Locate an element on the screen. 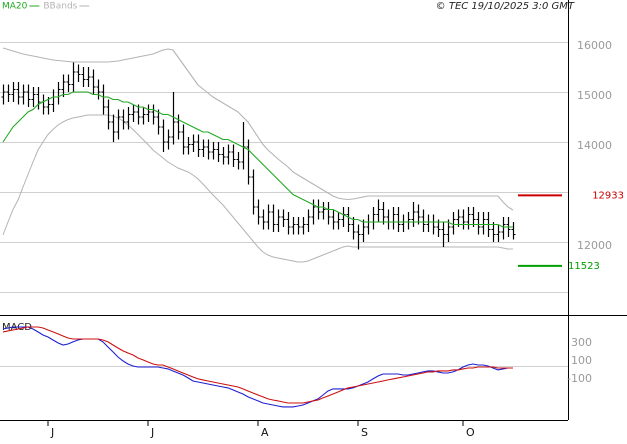 The width and height of the screenshot is (627, 444). y-tick-label: 12000 is located at coordinates (594, 245).